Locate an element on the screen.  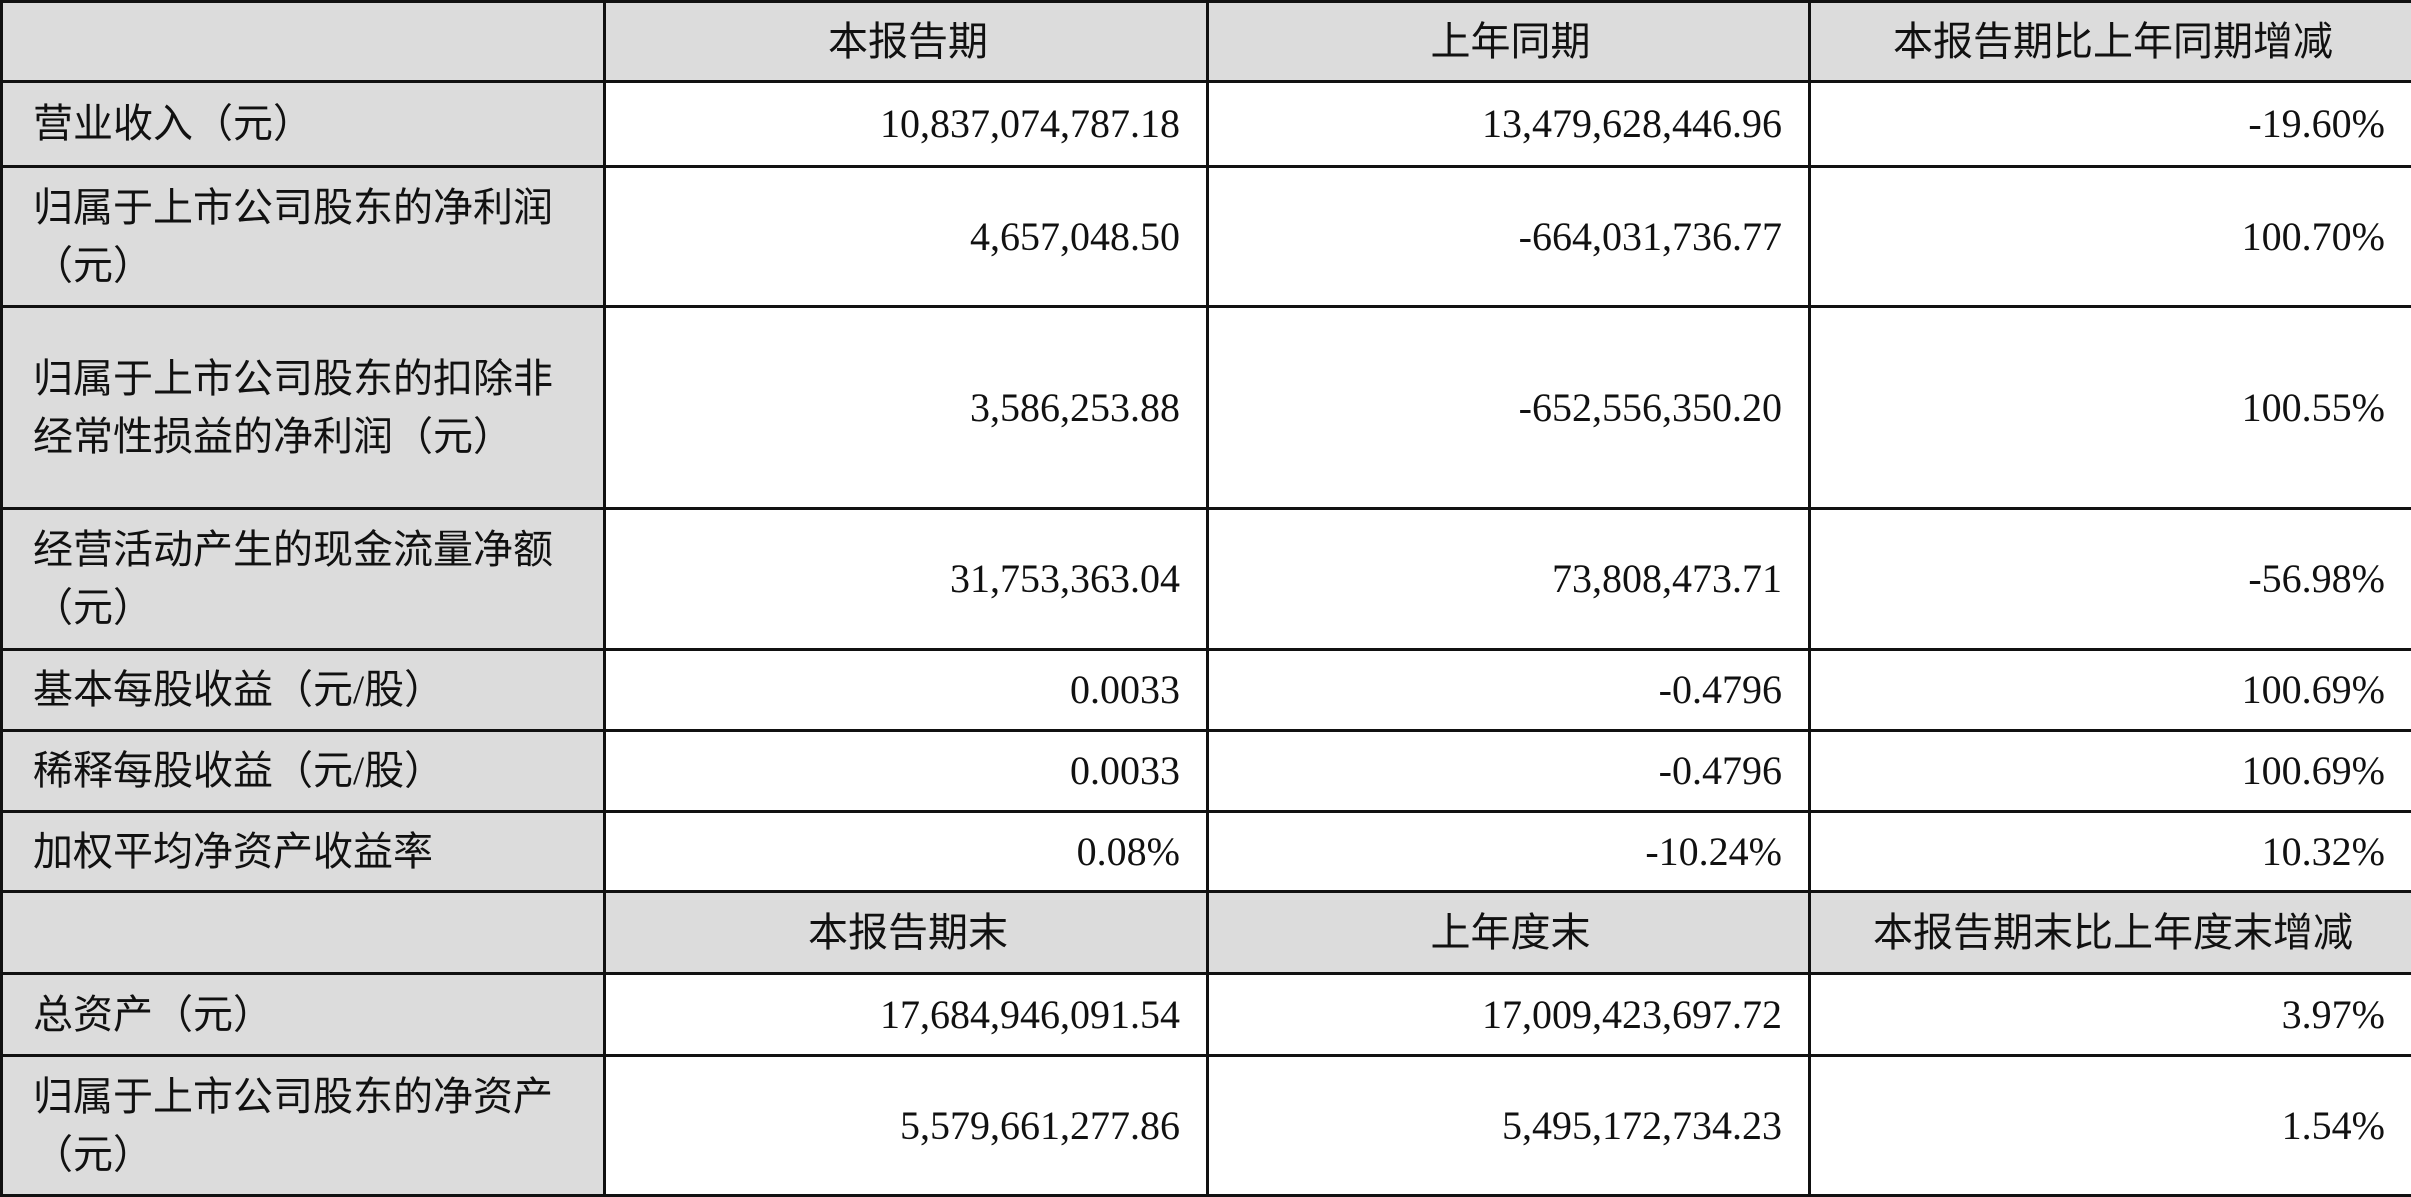
row-label: 稀释每股收益（元/股） is located at coordinates (303, 771).